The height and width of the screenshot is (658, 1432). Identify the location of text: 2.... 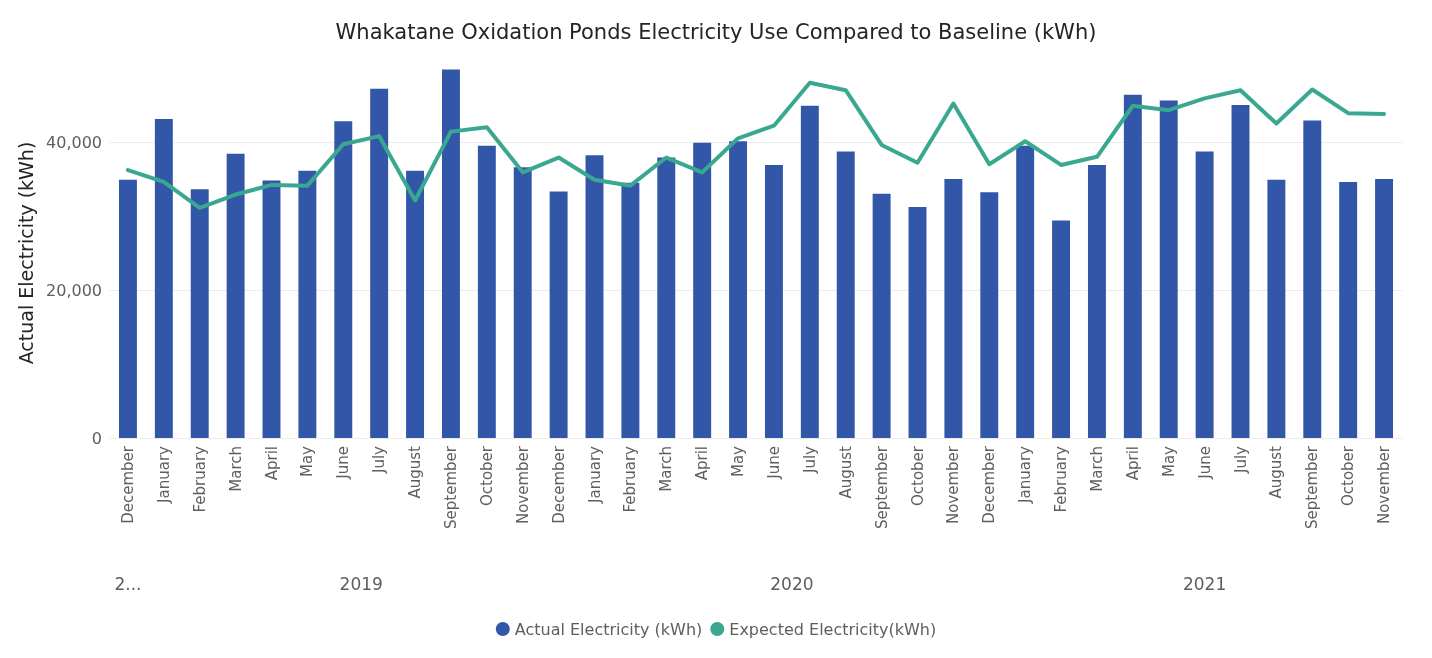
(128, 584).